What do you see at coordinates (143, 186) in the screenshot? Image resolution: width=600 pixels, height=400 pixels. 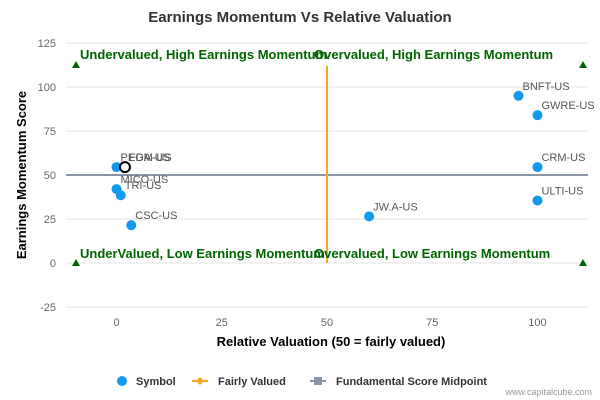 I see `data-point-label: TRI-US` at bounding box center [143, 186].